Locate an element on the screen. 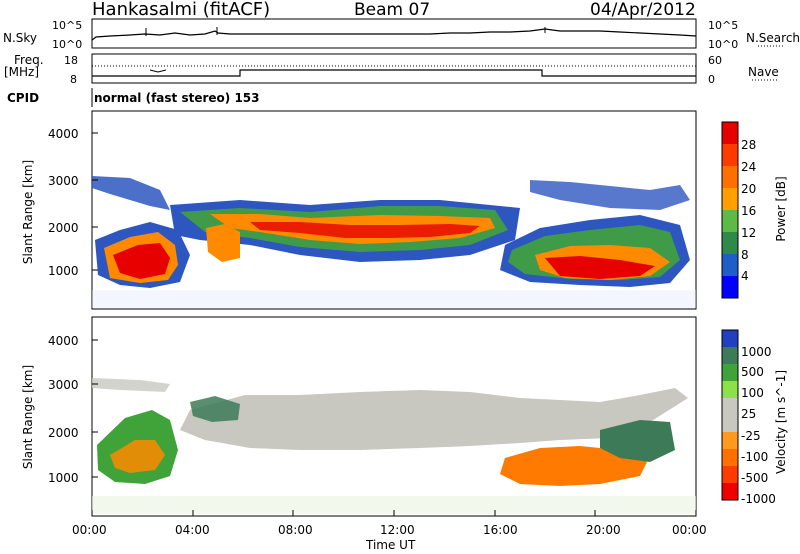 This screenshot has height=554, width=800. power-cbar-tick-20: 20 is located at coordinates (749, 189).